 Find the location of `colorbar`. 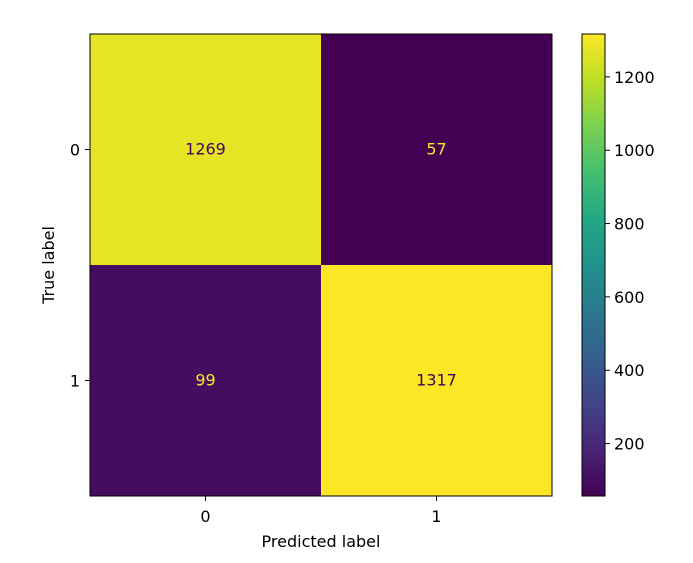

colorbar is located at coordinates (593, 265).